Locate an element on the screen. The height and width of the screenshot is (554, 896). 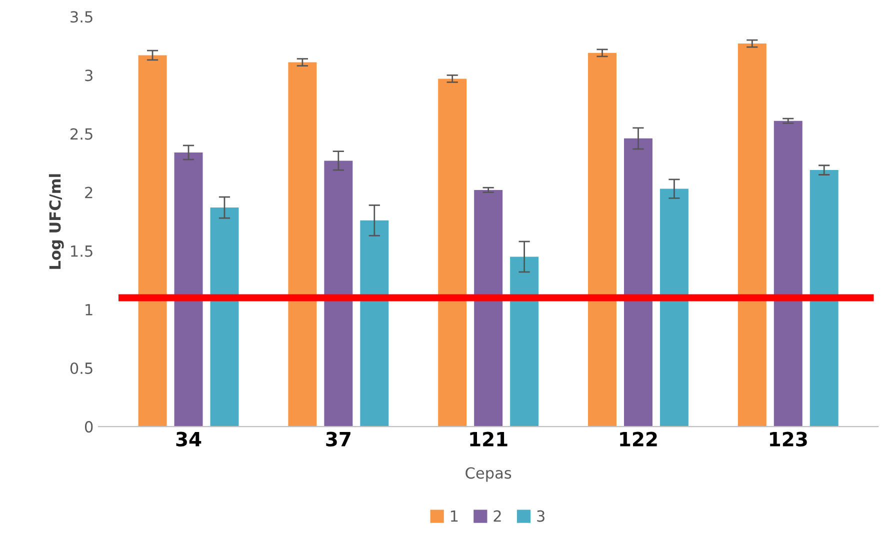
y-tick-label: 3.5 is located at coordinates (81, 17).